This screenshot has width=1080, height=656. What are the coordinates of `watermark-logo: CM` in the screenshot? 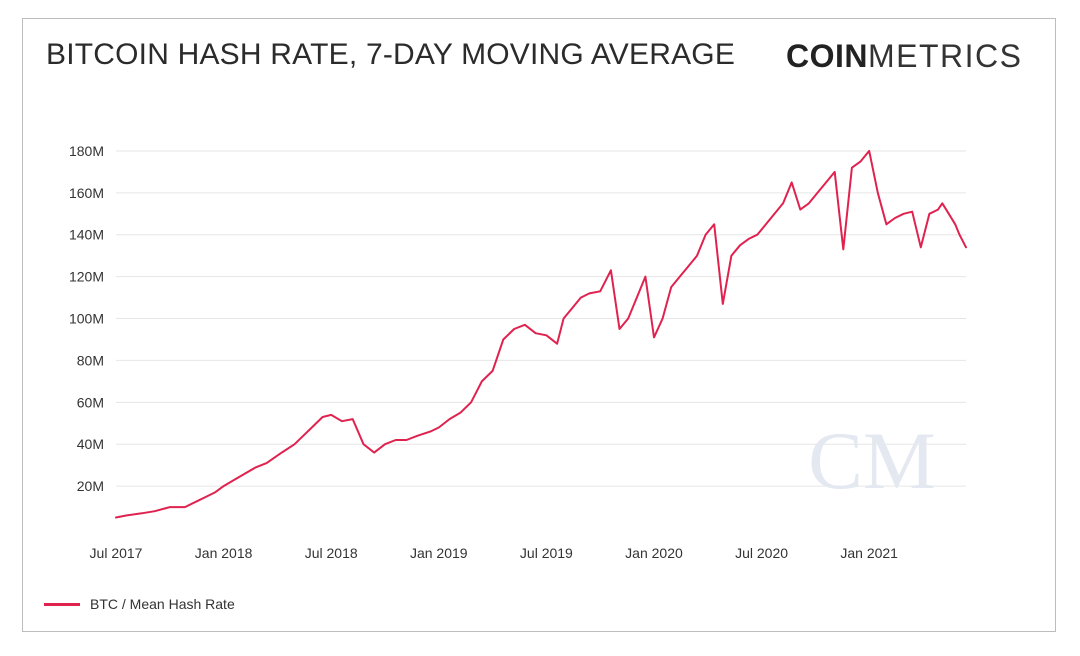 It's located at (872, 460).